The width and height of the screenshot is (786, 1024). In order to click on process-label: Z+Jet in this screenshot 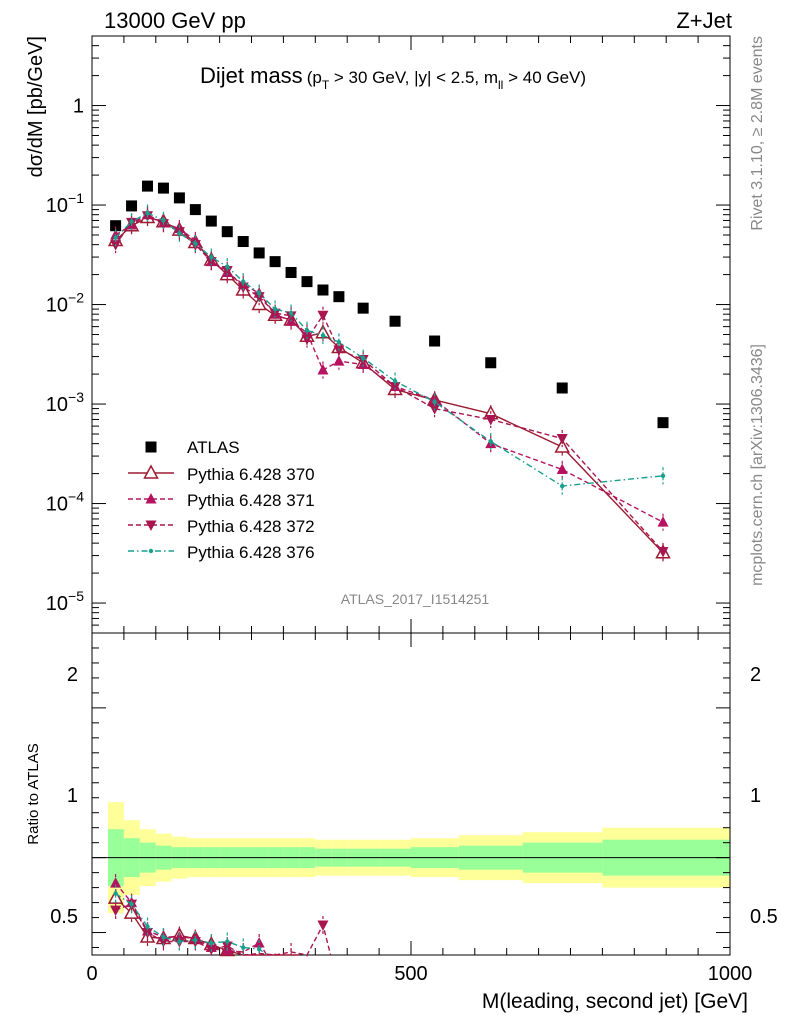, I will do `click(704, 20)`.